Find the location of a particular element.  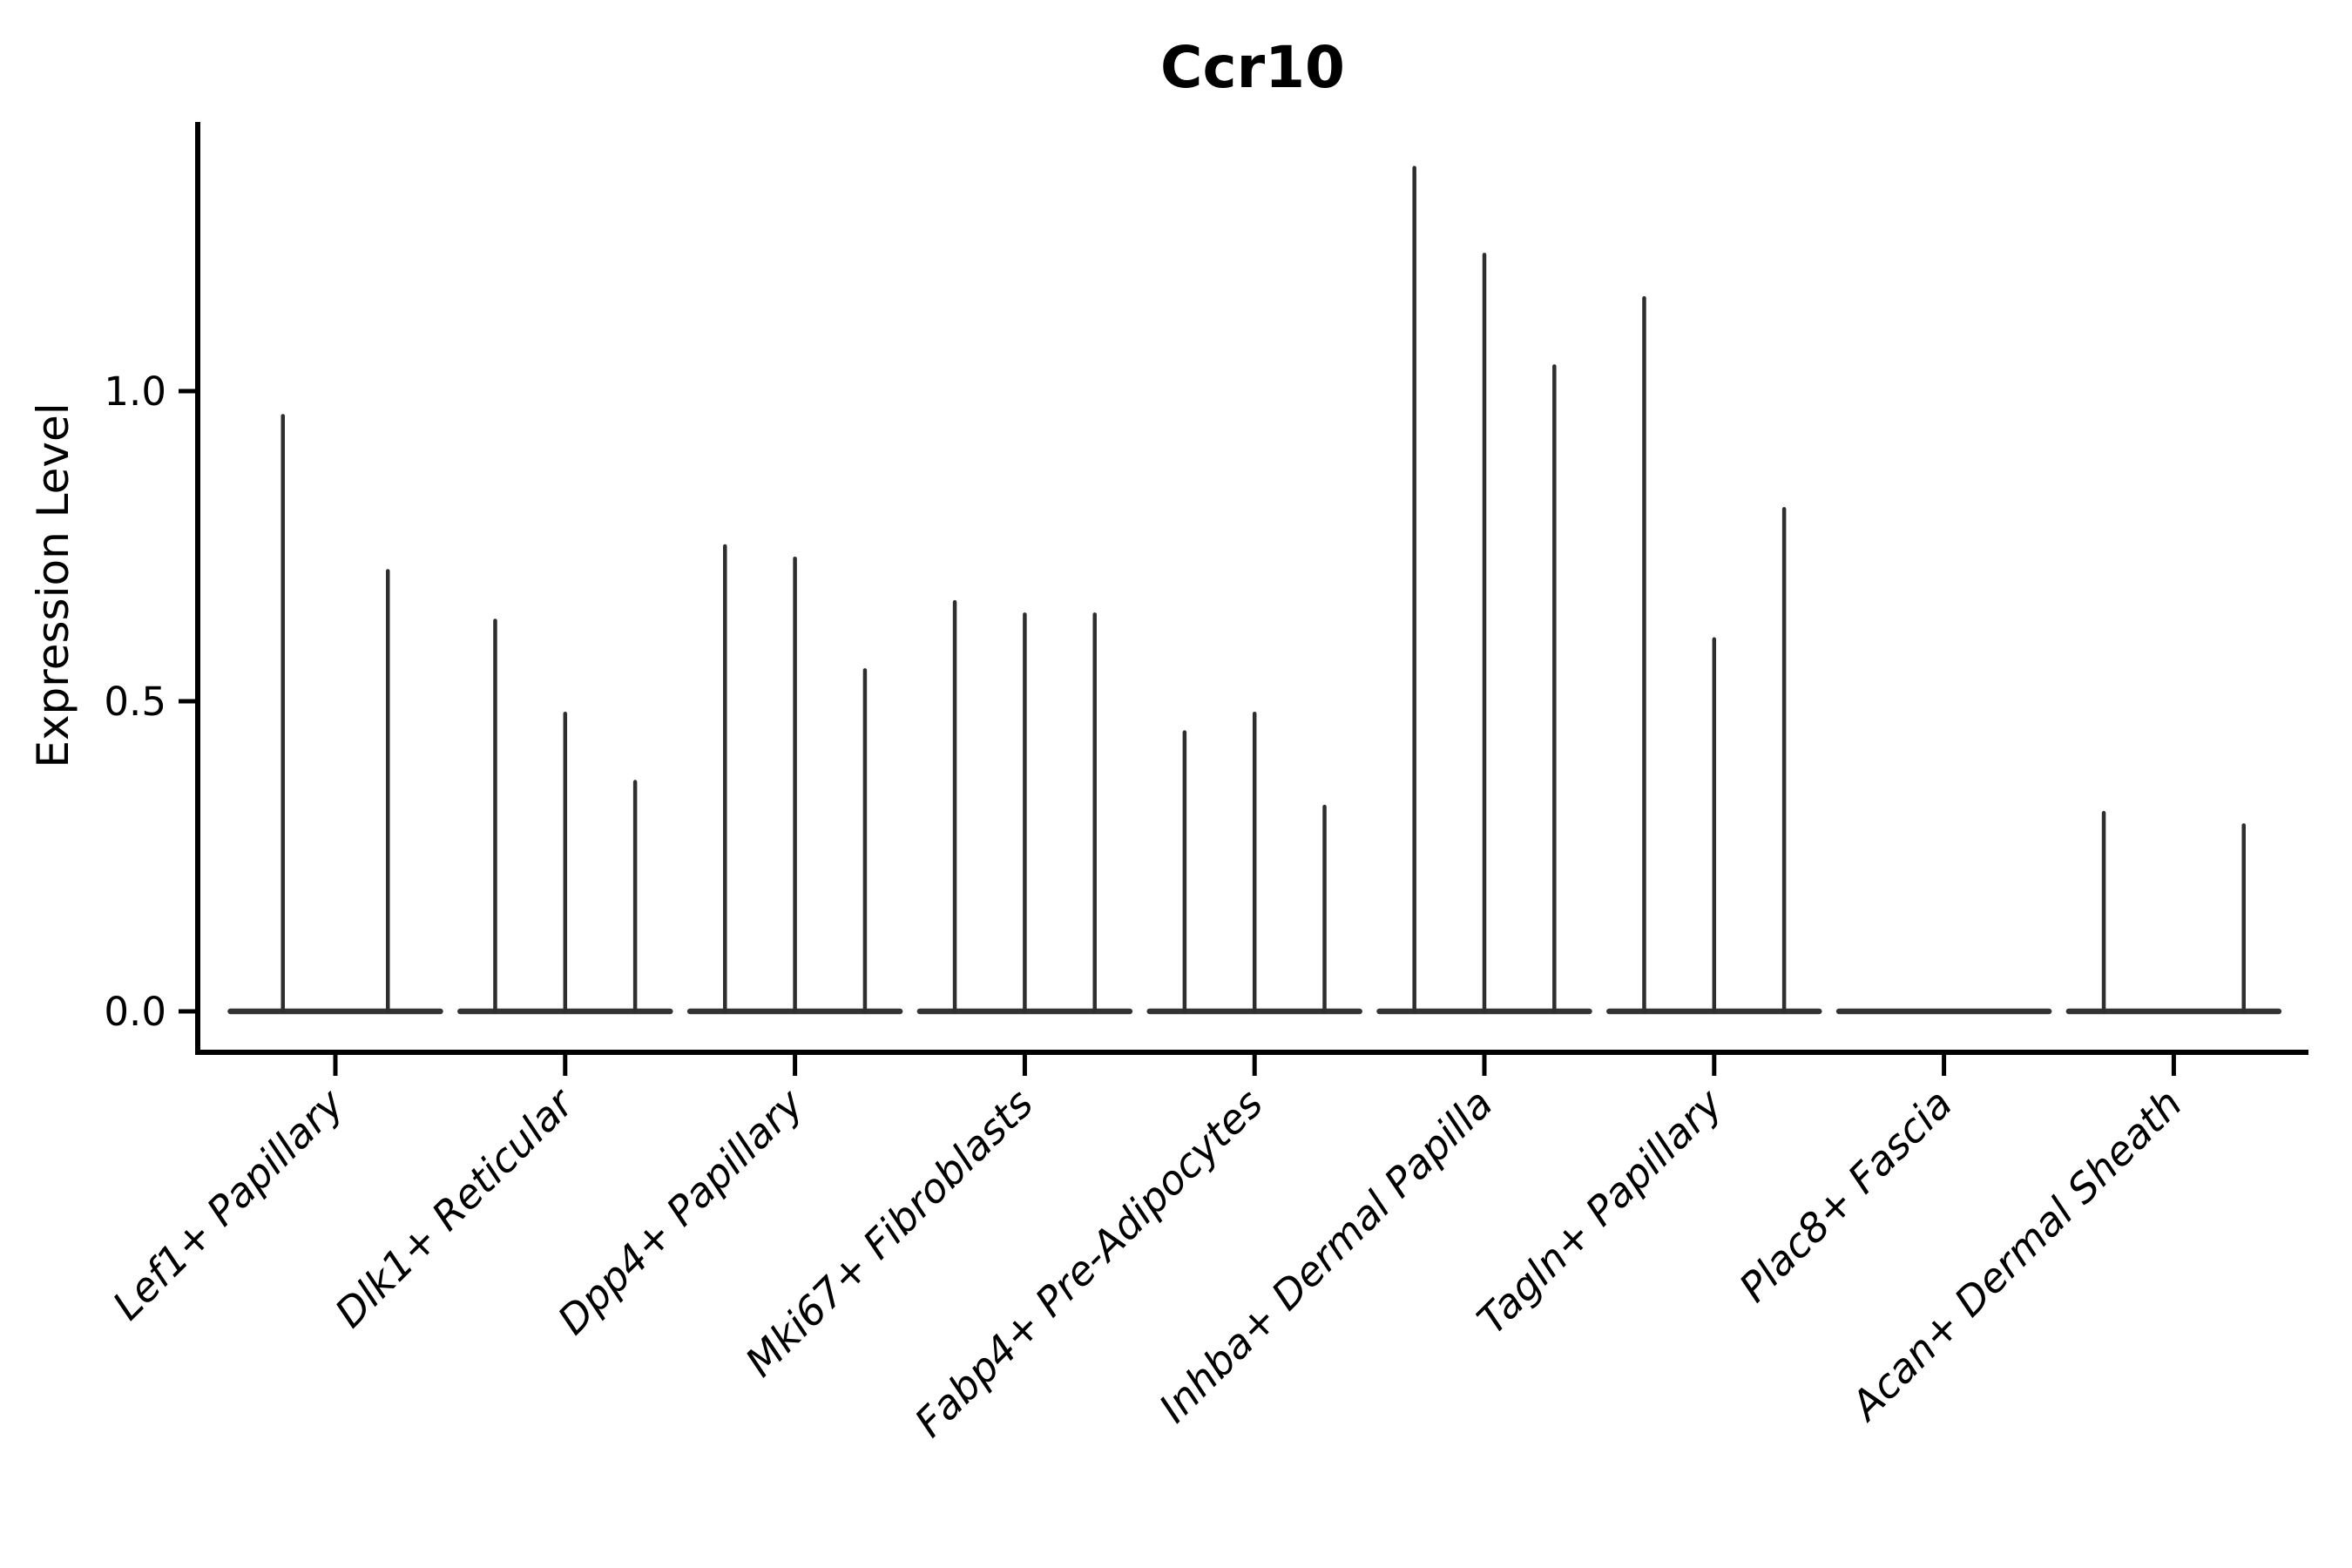

x-tick-label: Plac8+ Fascia is located at coordinates (1845, 1195).